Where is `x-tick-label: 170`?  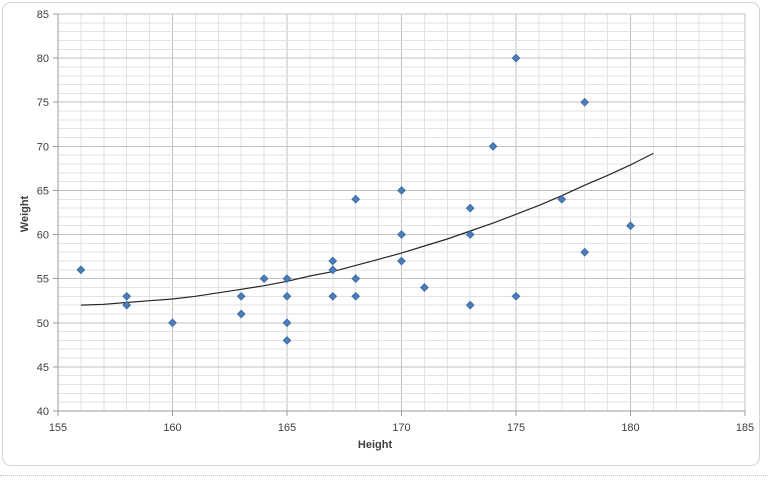 x-tick-label: 170 is located at coordinates (401, 428).